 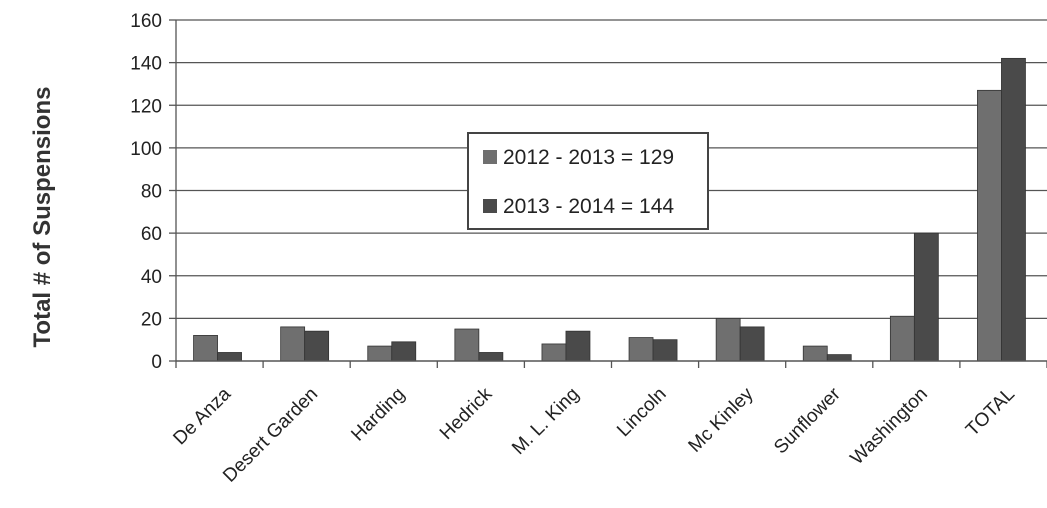 What do you see at coordinates (270, 435) in the screenshot?
I see `category-label: Desert Garden` at bounding box center [270, 435].